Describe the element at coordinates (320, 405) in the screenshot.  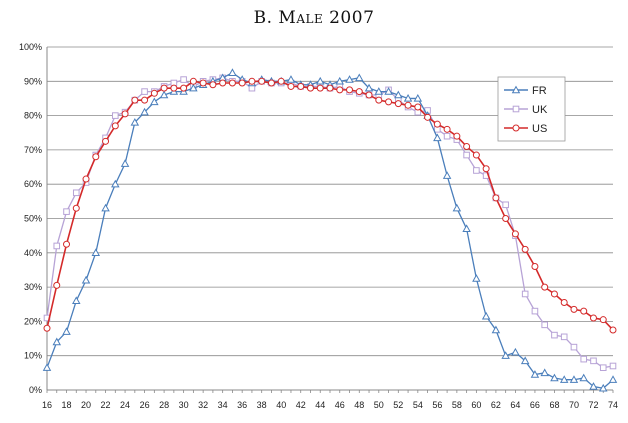
I see `x-tick-label: 44` at that location.